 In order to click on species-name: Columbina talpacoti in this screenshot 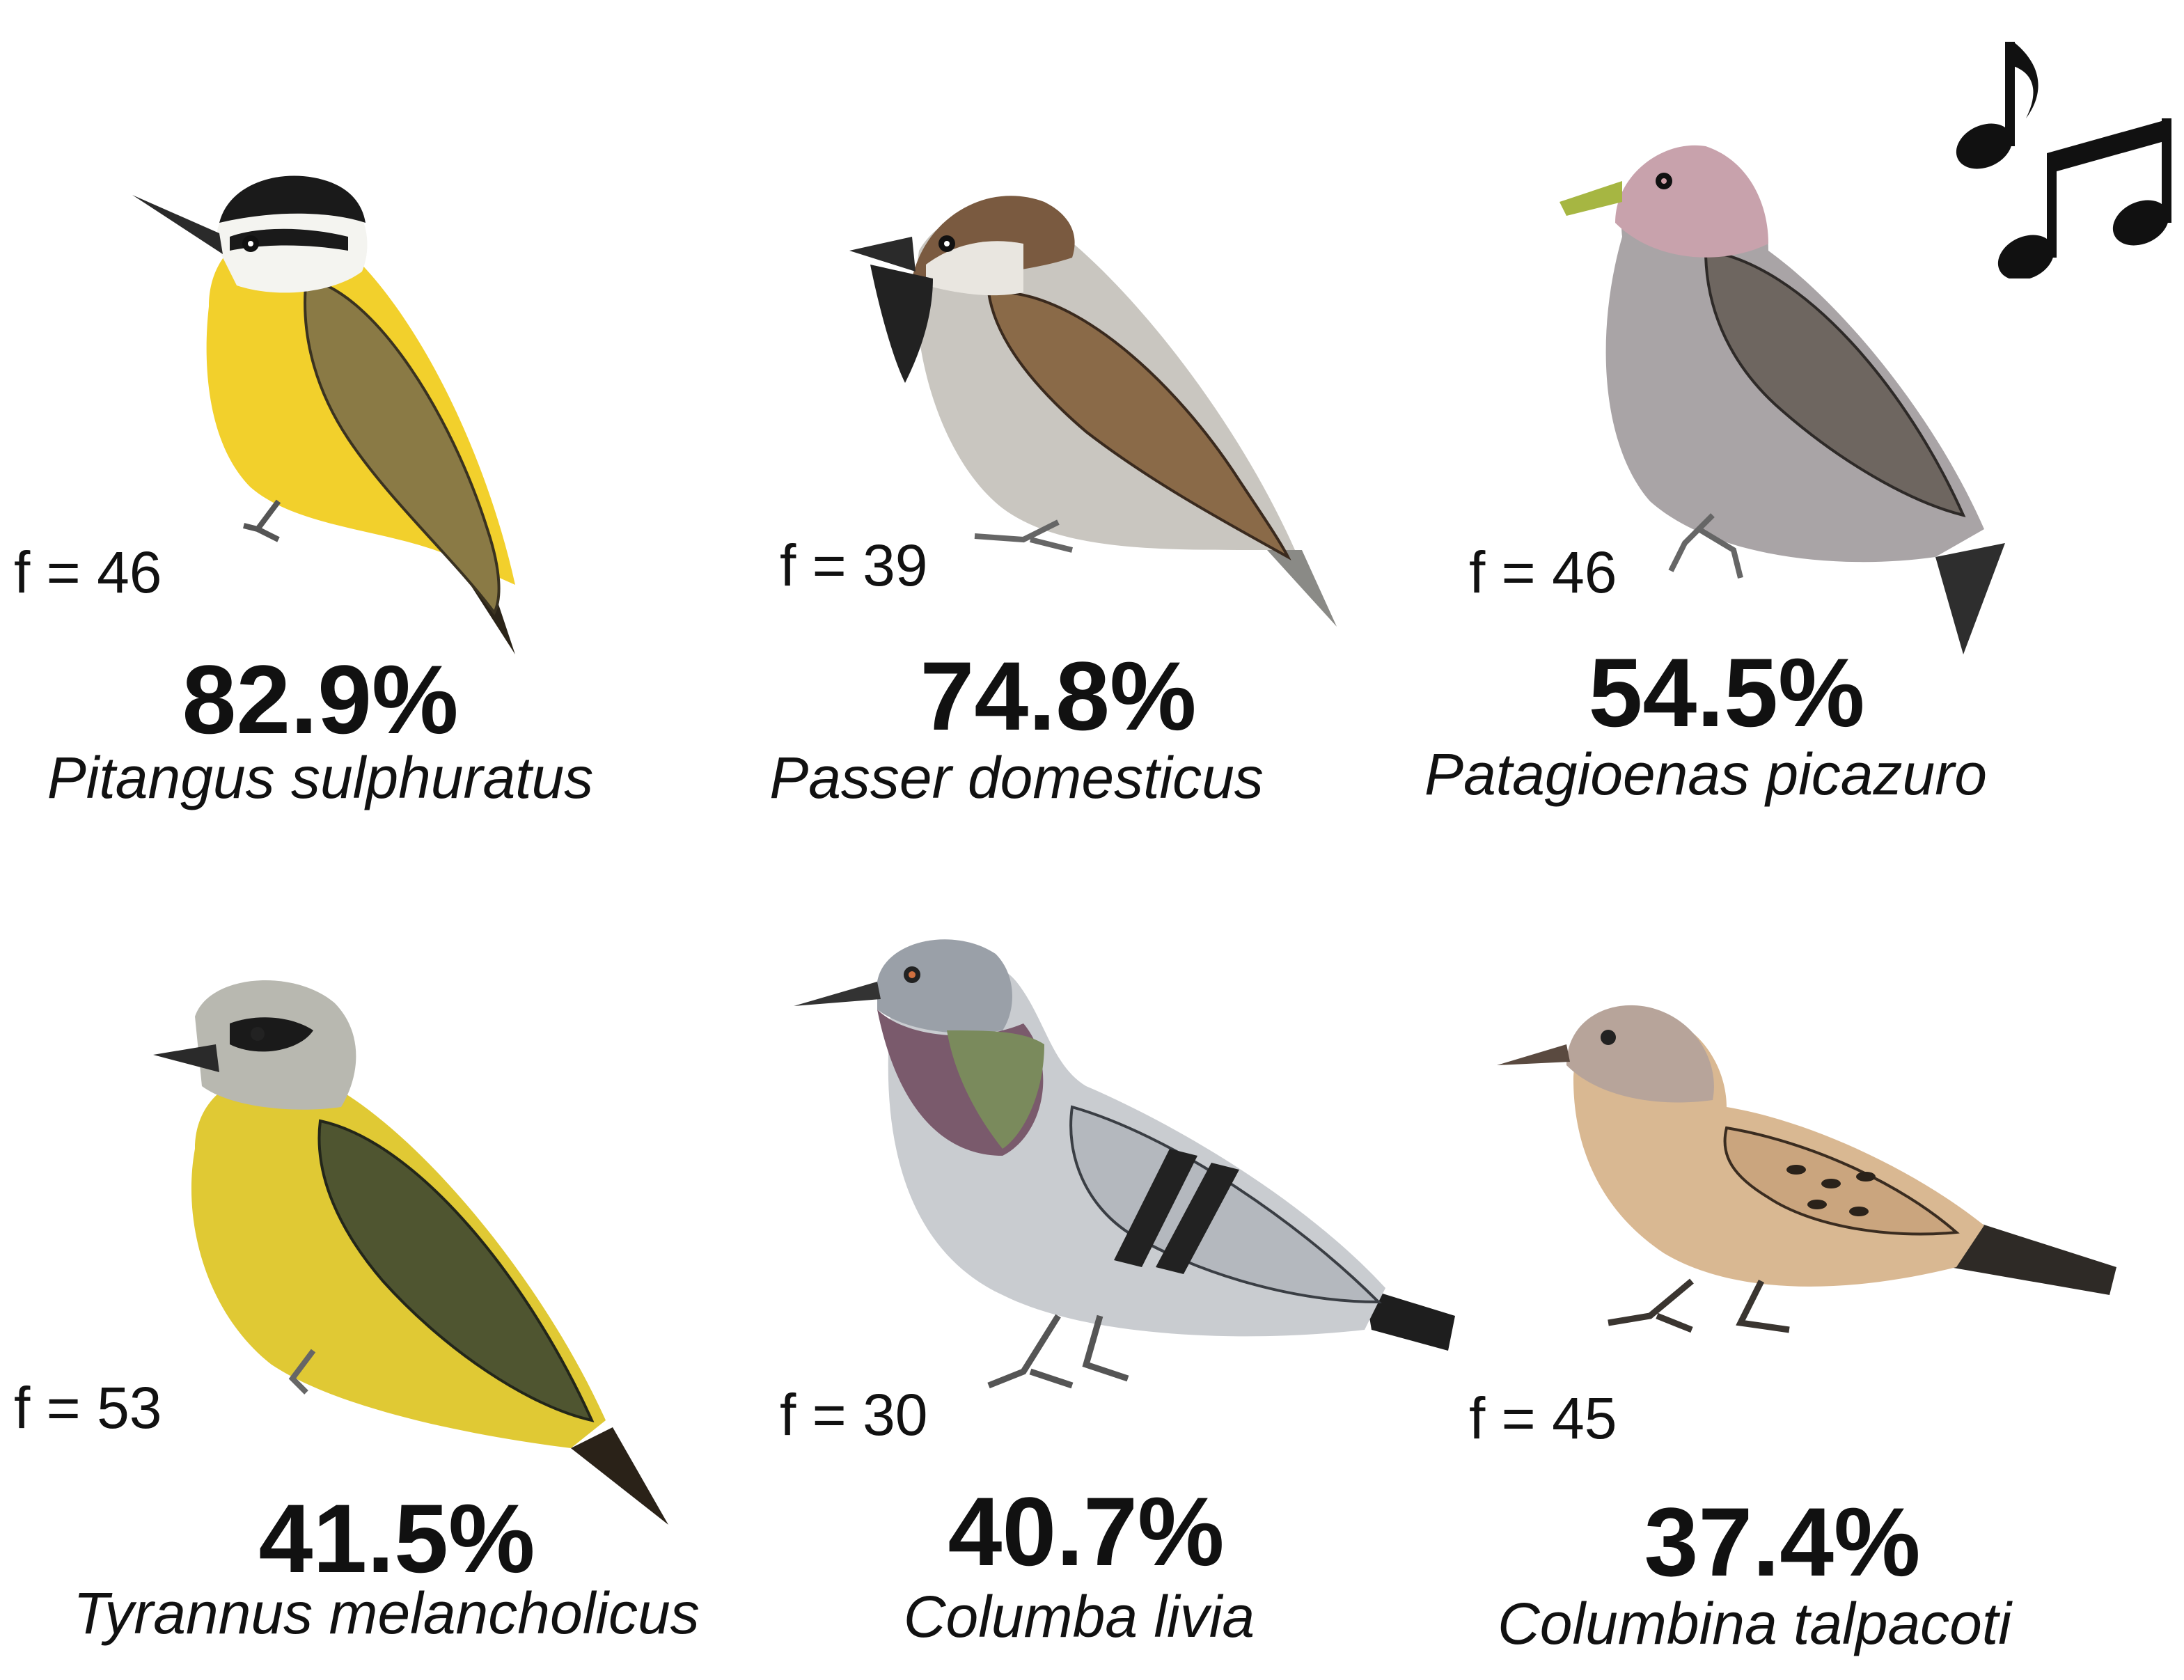, I will do `click(1755, 1623)`.